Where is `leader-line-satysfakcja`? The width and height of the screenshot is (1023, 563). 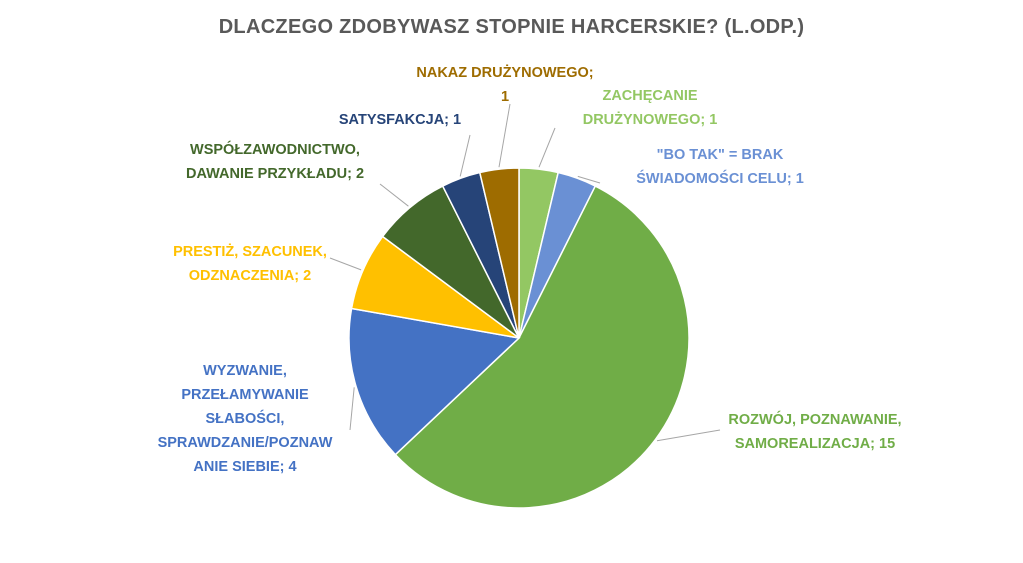
leader-line-satysfakcja is located at coordinates (465, 155).